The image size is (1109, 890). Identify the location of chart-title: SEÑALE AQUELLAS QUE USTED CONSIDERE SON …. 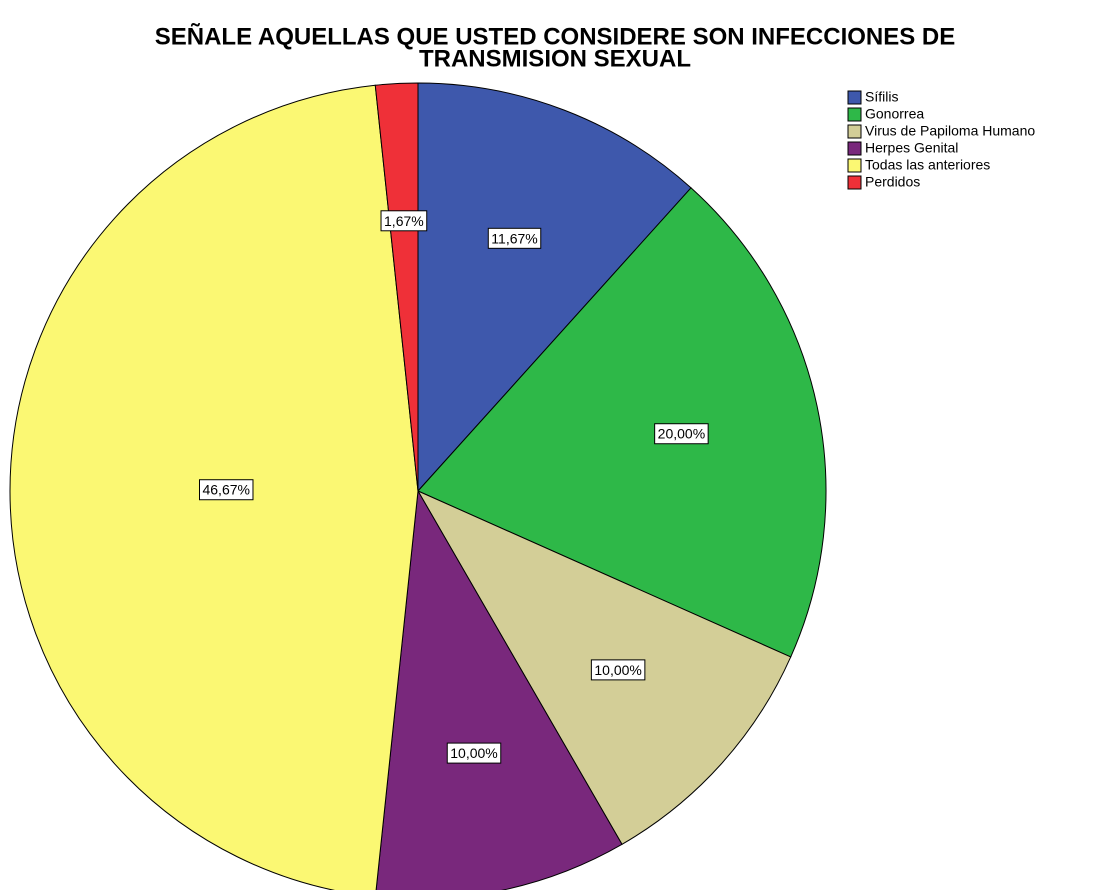
(555, 36).